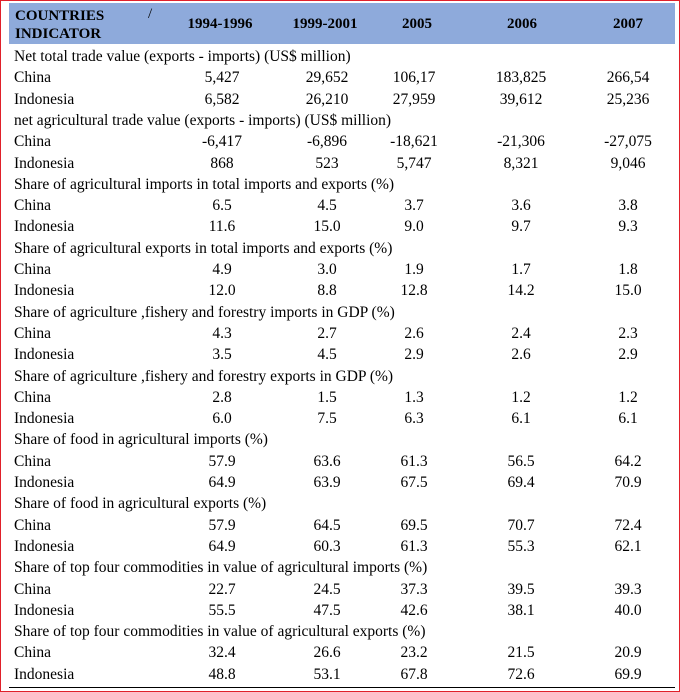  I want to click on header-year-2: 1999-2001, so click(325, 24).